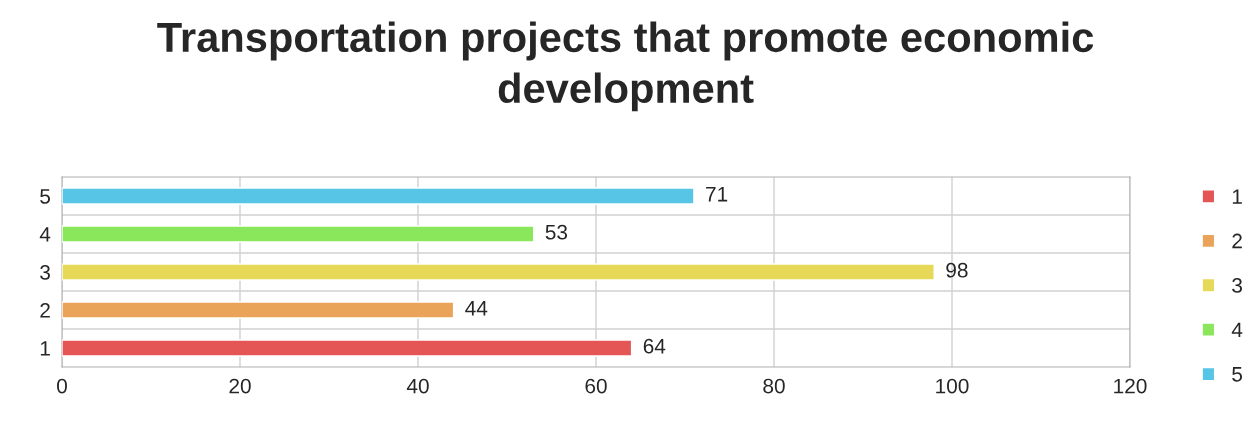 This screenshot has height=431, width=1254. What do you see at coordinates (1237, 196) in the screenshot?
I see `legend-label: 1` at bounding box center [1237, 196].